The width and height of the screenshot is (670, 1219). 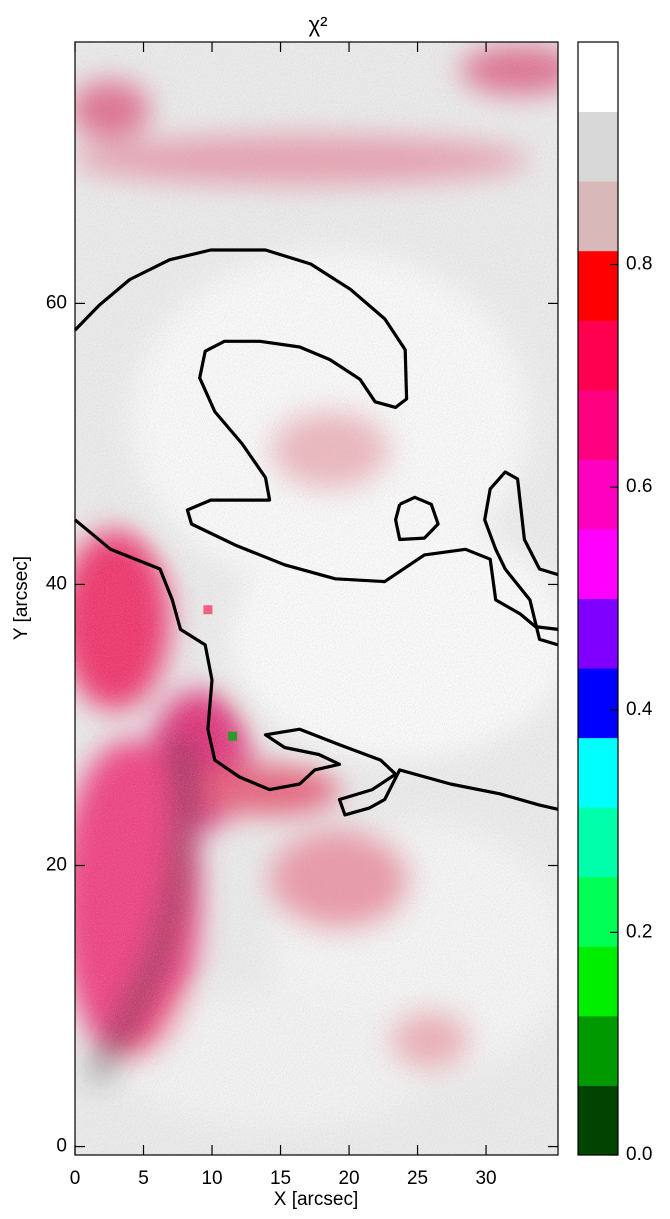 What do you see at coordinates (639, 486) in the screenshot?
I see `colorbar-tick-label: 0.6` at bounding box center [639, 486].